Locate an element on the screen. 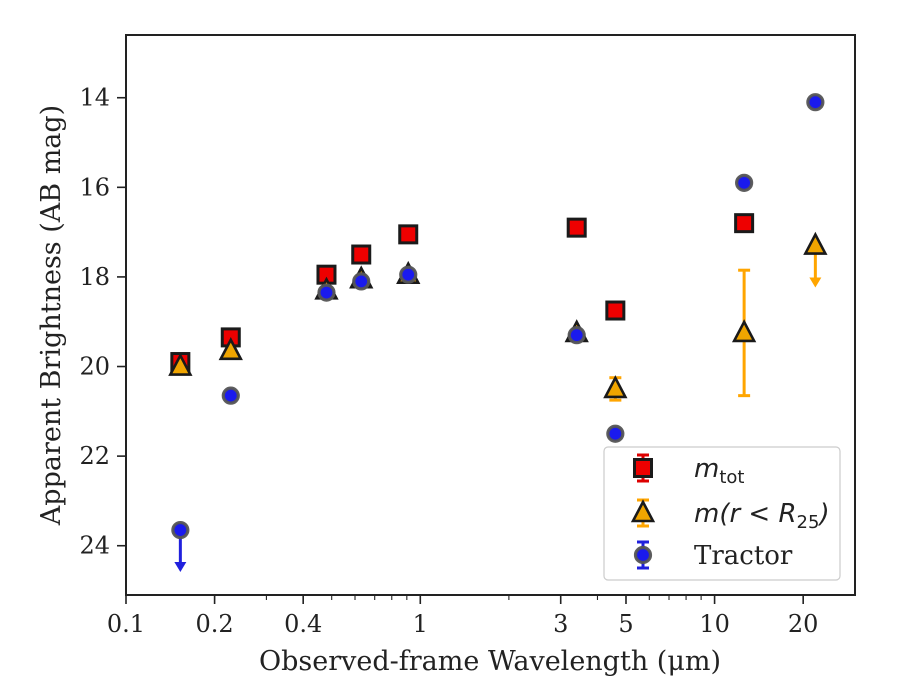 The height and width of the screenshot is (700, 900). x-tick-label-6: 10 is located at coordinates (714, 624).